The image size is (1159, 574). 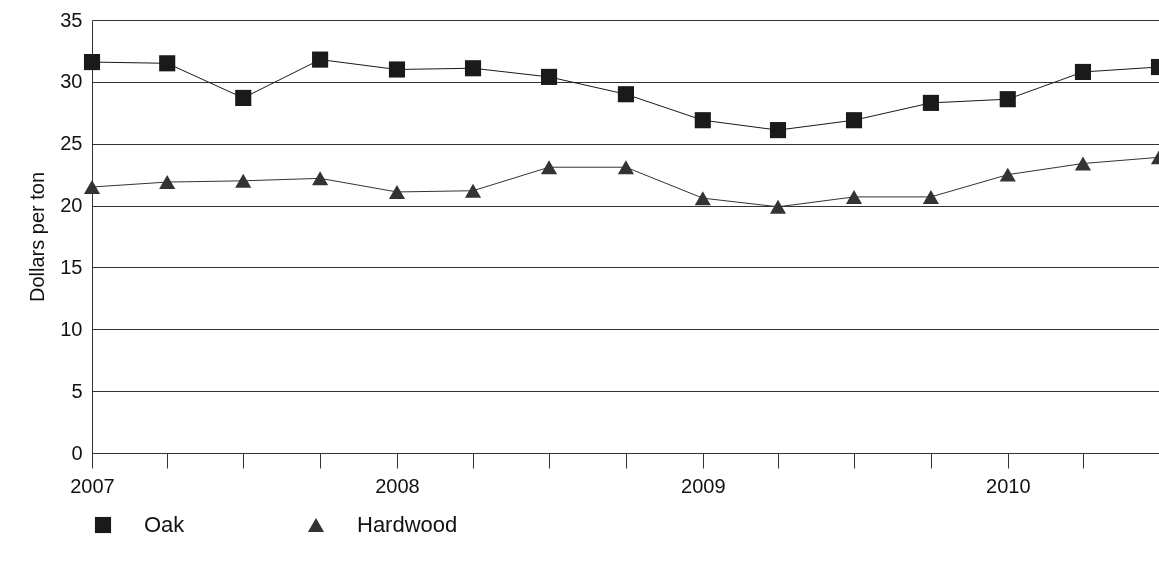 What do you see at coordinates (71, 328) in the screenshot?
I see `y-tick-label: 10` at bounding box center [71, 328].